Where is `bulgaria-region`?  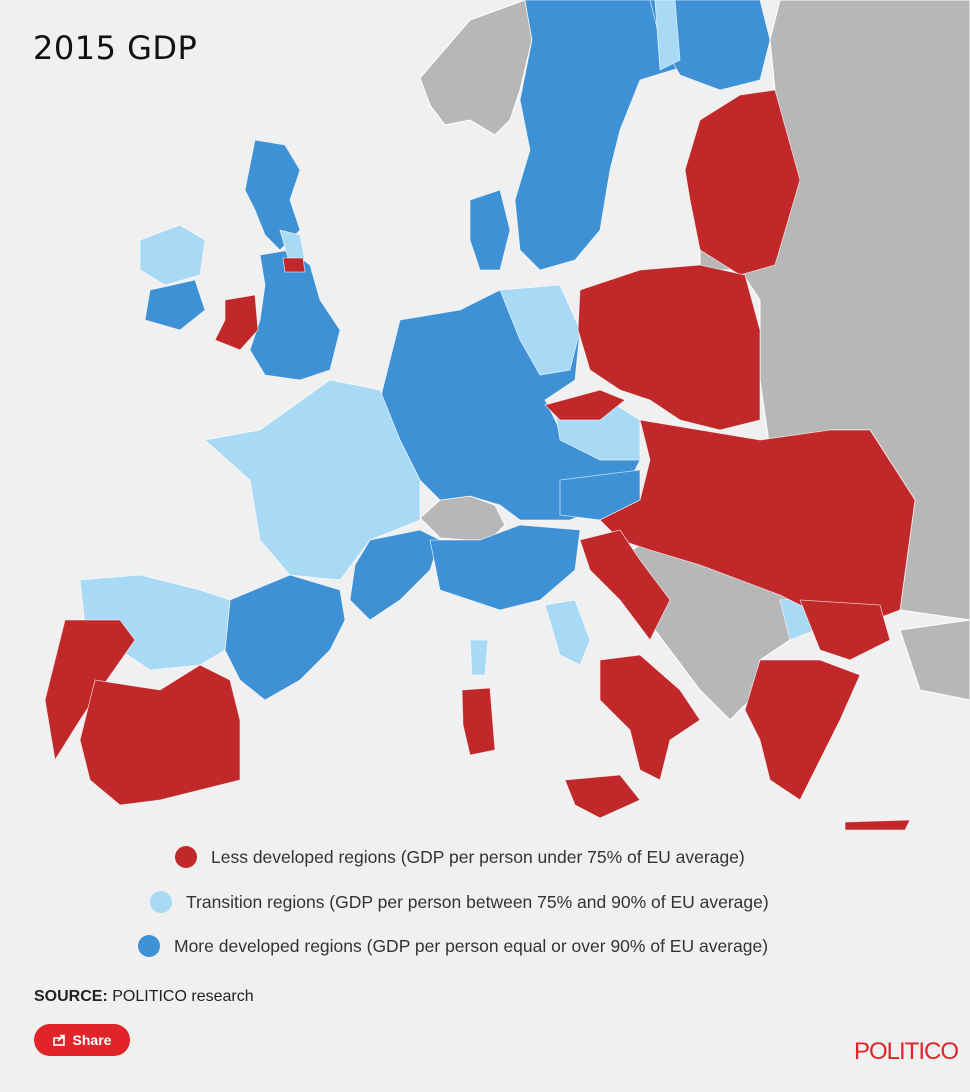
bulgaria-region is located at coordinates (845, 630).